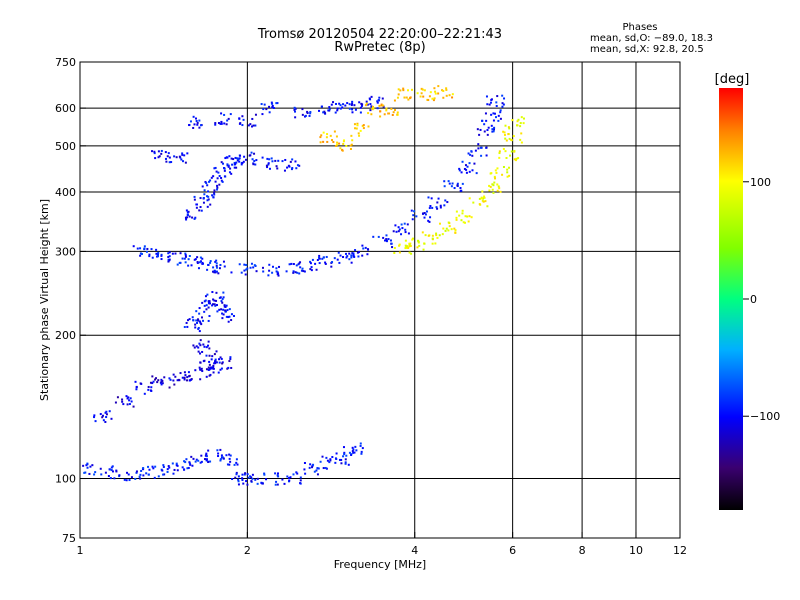 This screenshot has width=800, height=600. I want to click on y-tick-label: 500, so click(65, 146).